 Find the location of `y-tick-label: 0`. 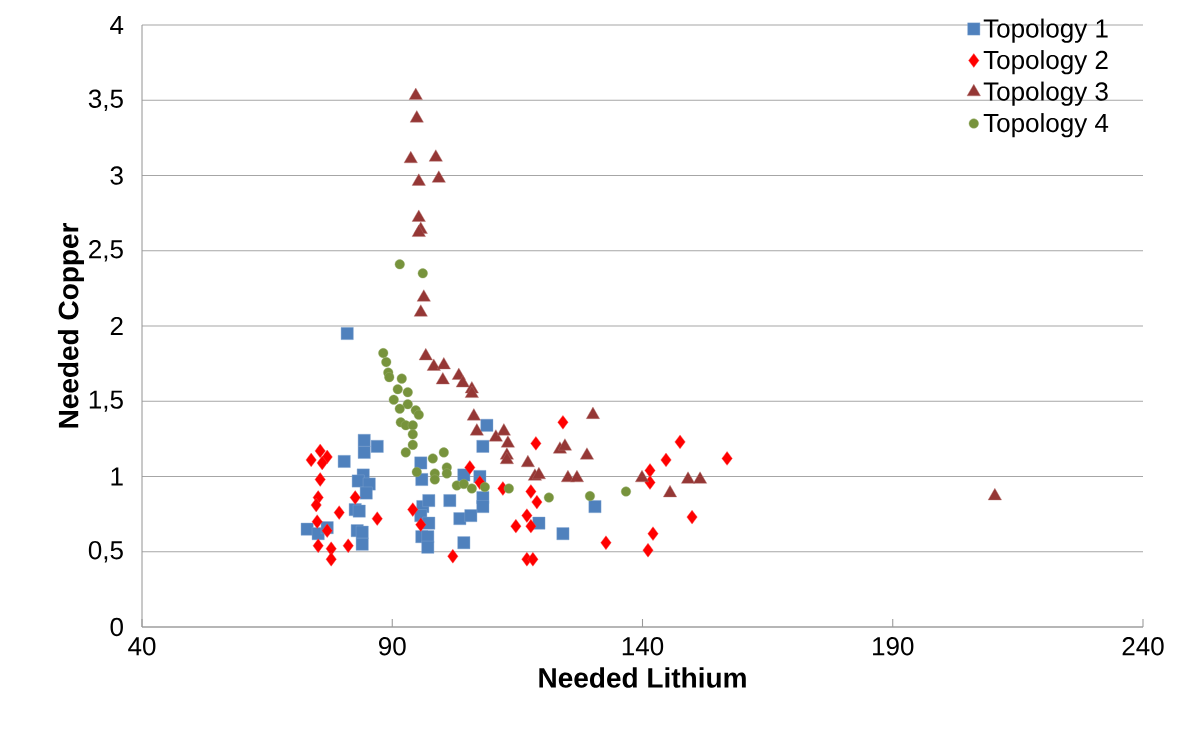

y-tick-label: 0 is located at coordinates (116, 627).